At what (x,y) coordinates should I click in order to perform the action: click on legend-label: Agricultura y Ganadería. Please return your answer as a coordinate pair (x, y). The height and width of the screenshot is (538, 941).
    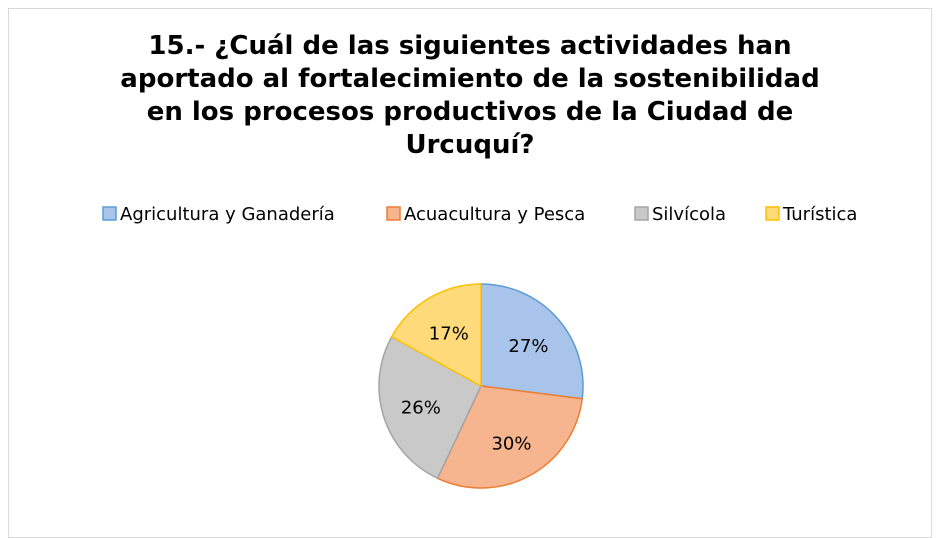
    Looking at the image, I should click on (227, 214).